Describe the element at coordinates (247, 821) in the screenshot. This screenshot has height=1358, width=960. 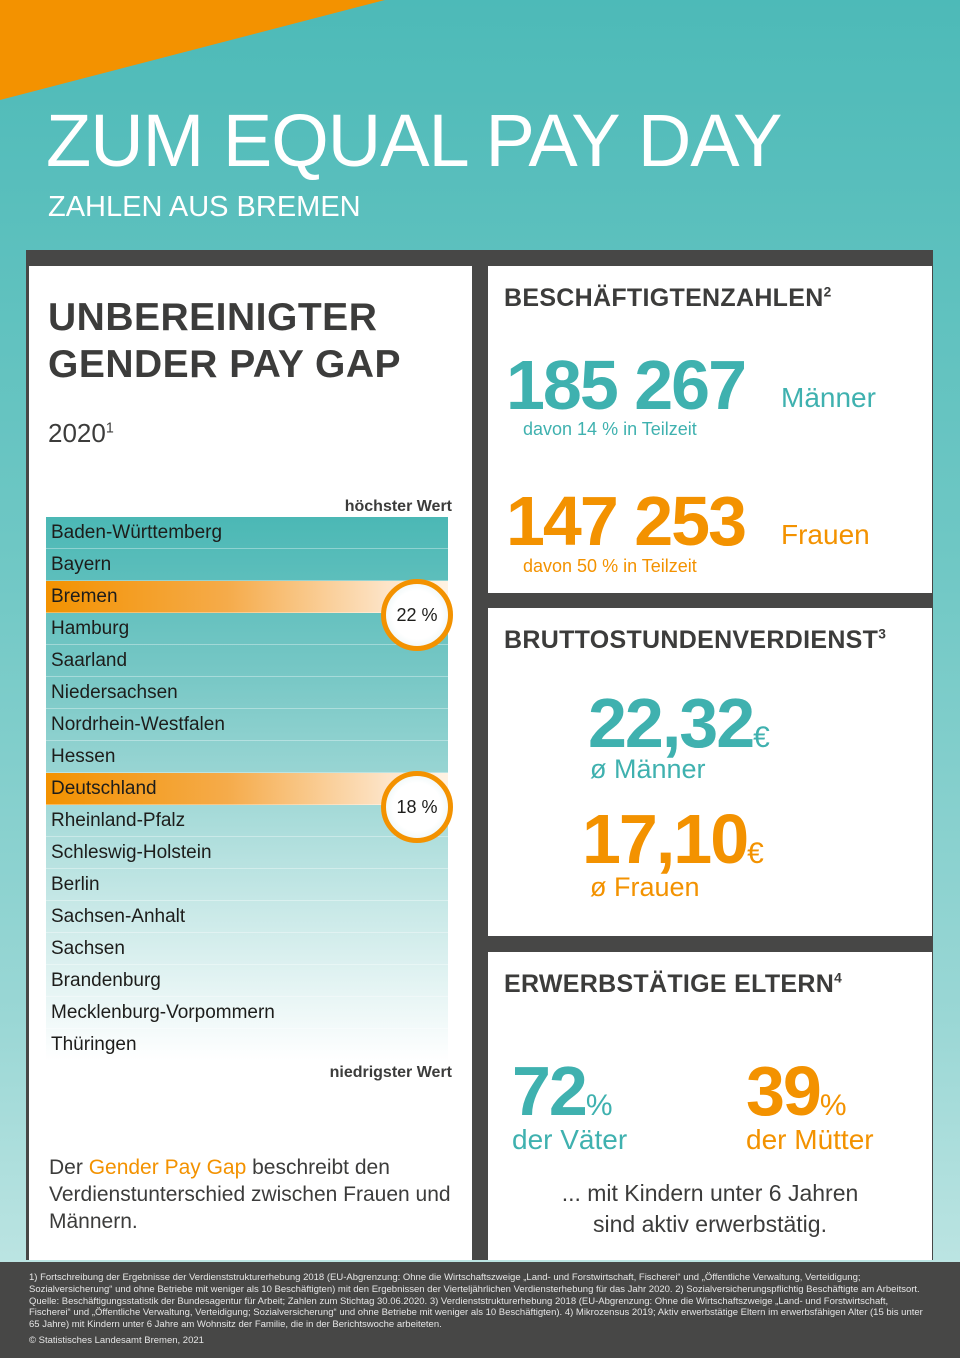
I see `list-item: Rheinland-Pfalz` at that location.